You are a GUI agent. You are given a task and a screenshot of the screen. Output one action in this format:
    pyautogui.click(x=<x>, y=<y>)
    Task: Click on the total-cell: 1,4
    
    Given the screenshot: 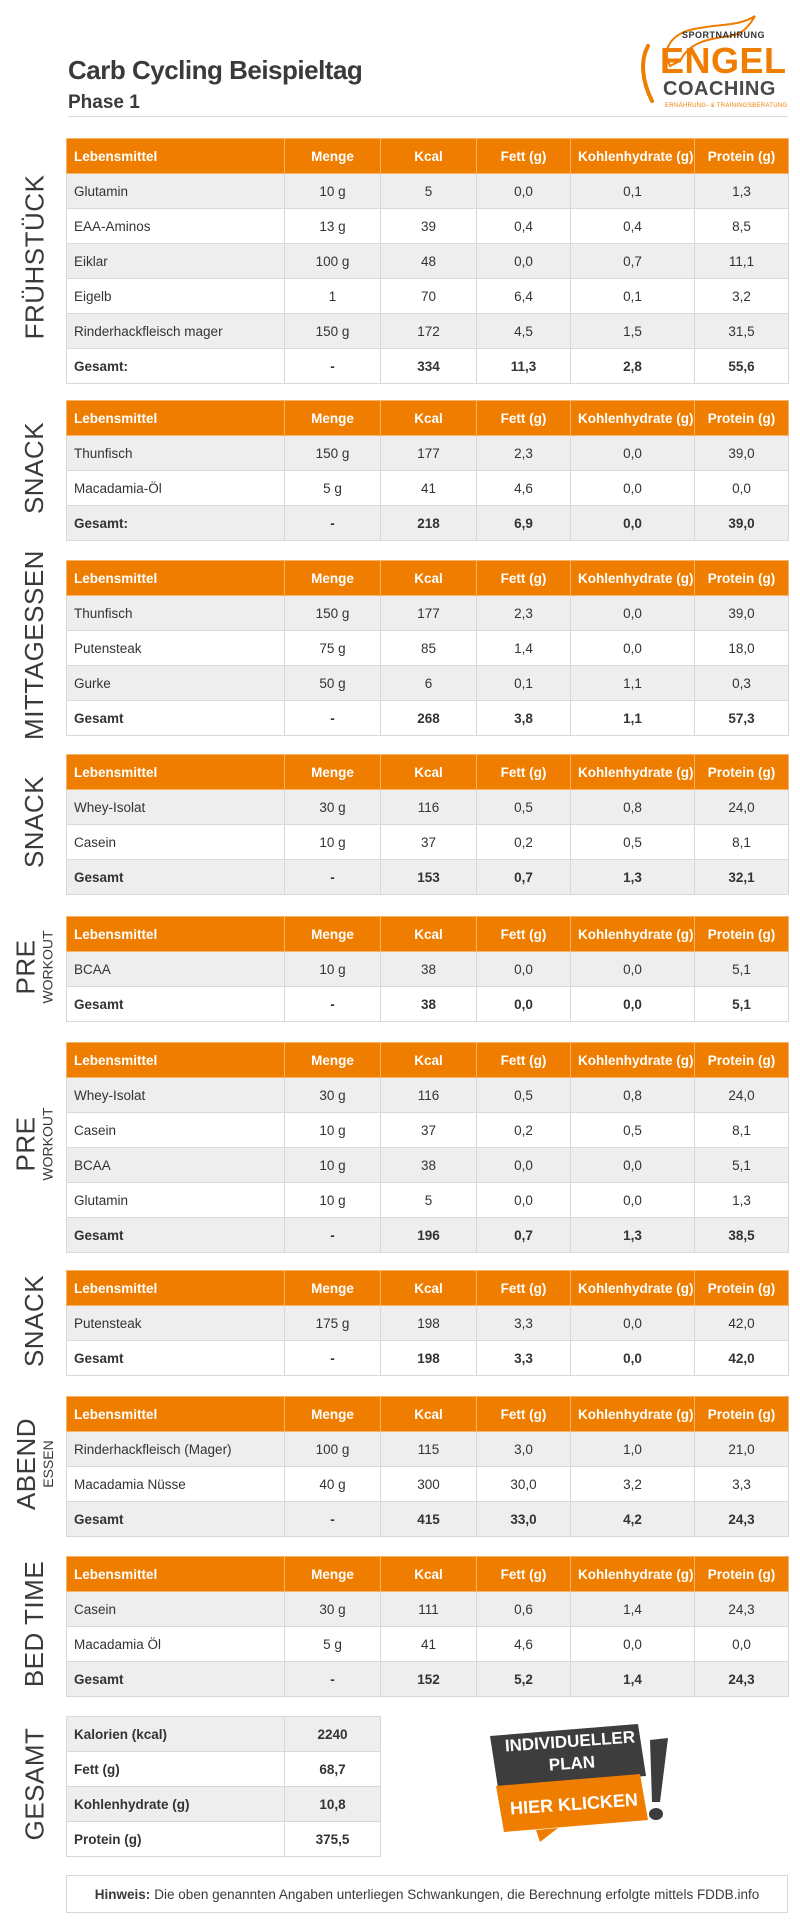 What is the action you would take?
    pyautogui.click(x=632, y=1679)
    